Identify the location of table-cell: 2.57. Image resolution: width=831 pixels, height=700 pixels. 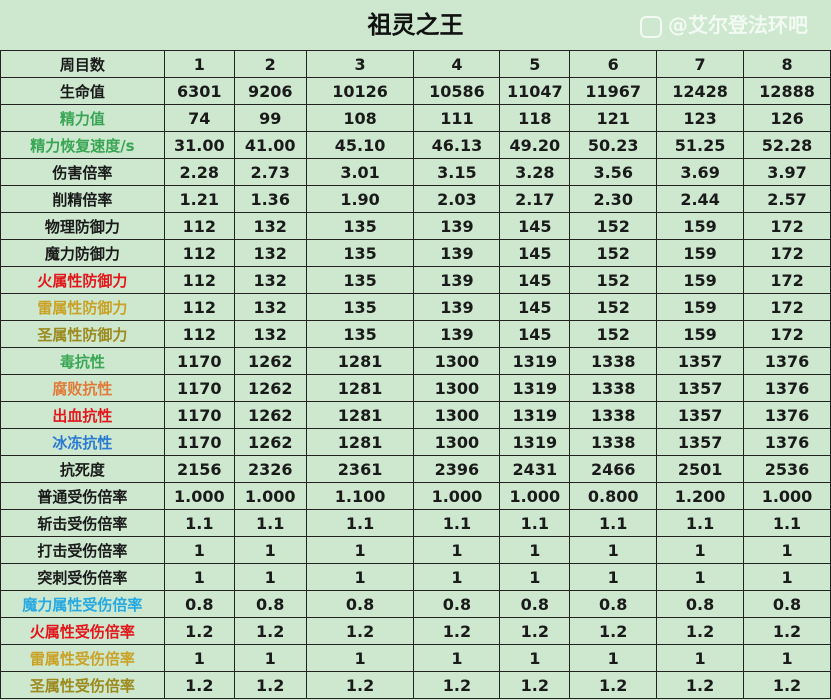
(787, 199).